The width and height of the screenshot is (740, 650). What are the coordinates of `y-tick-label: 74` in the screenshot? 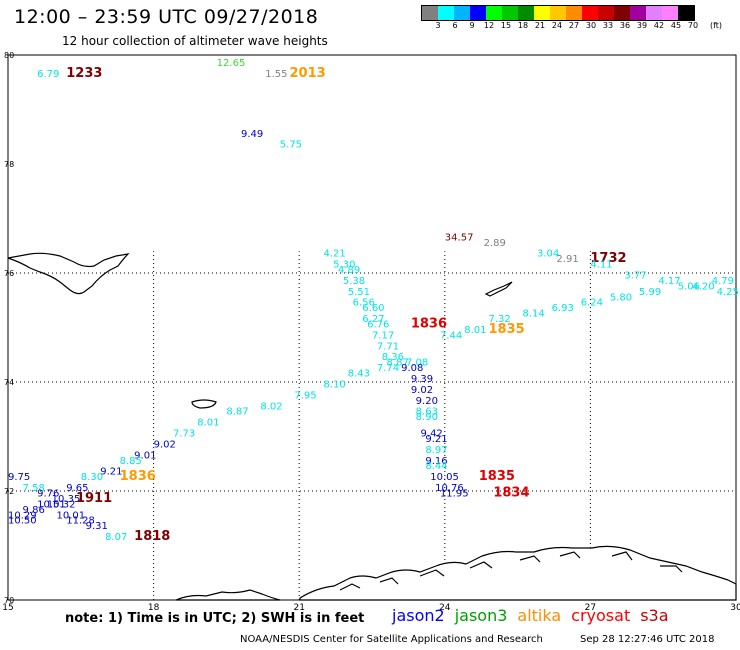 It's located at (9, 382).